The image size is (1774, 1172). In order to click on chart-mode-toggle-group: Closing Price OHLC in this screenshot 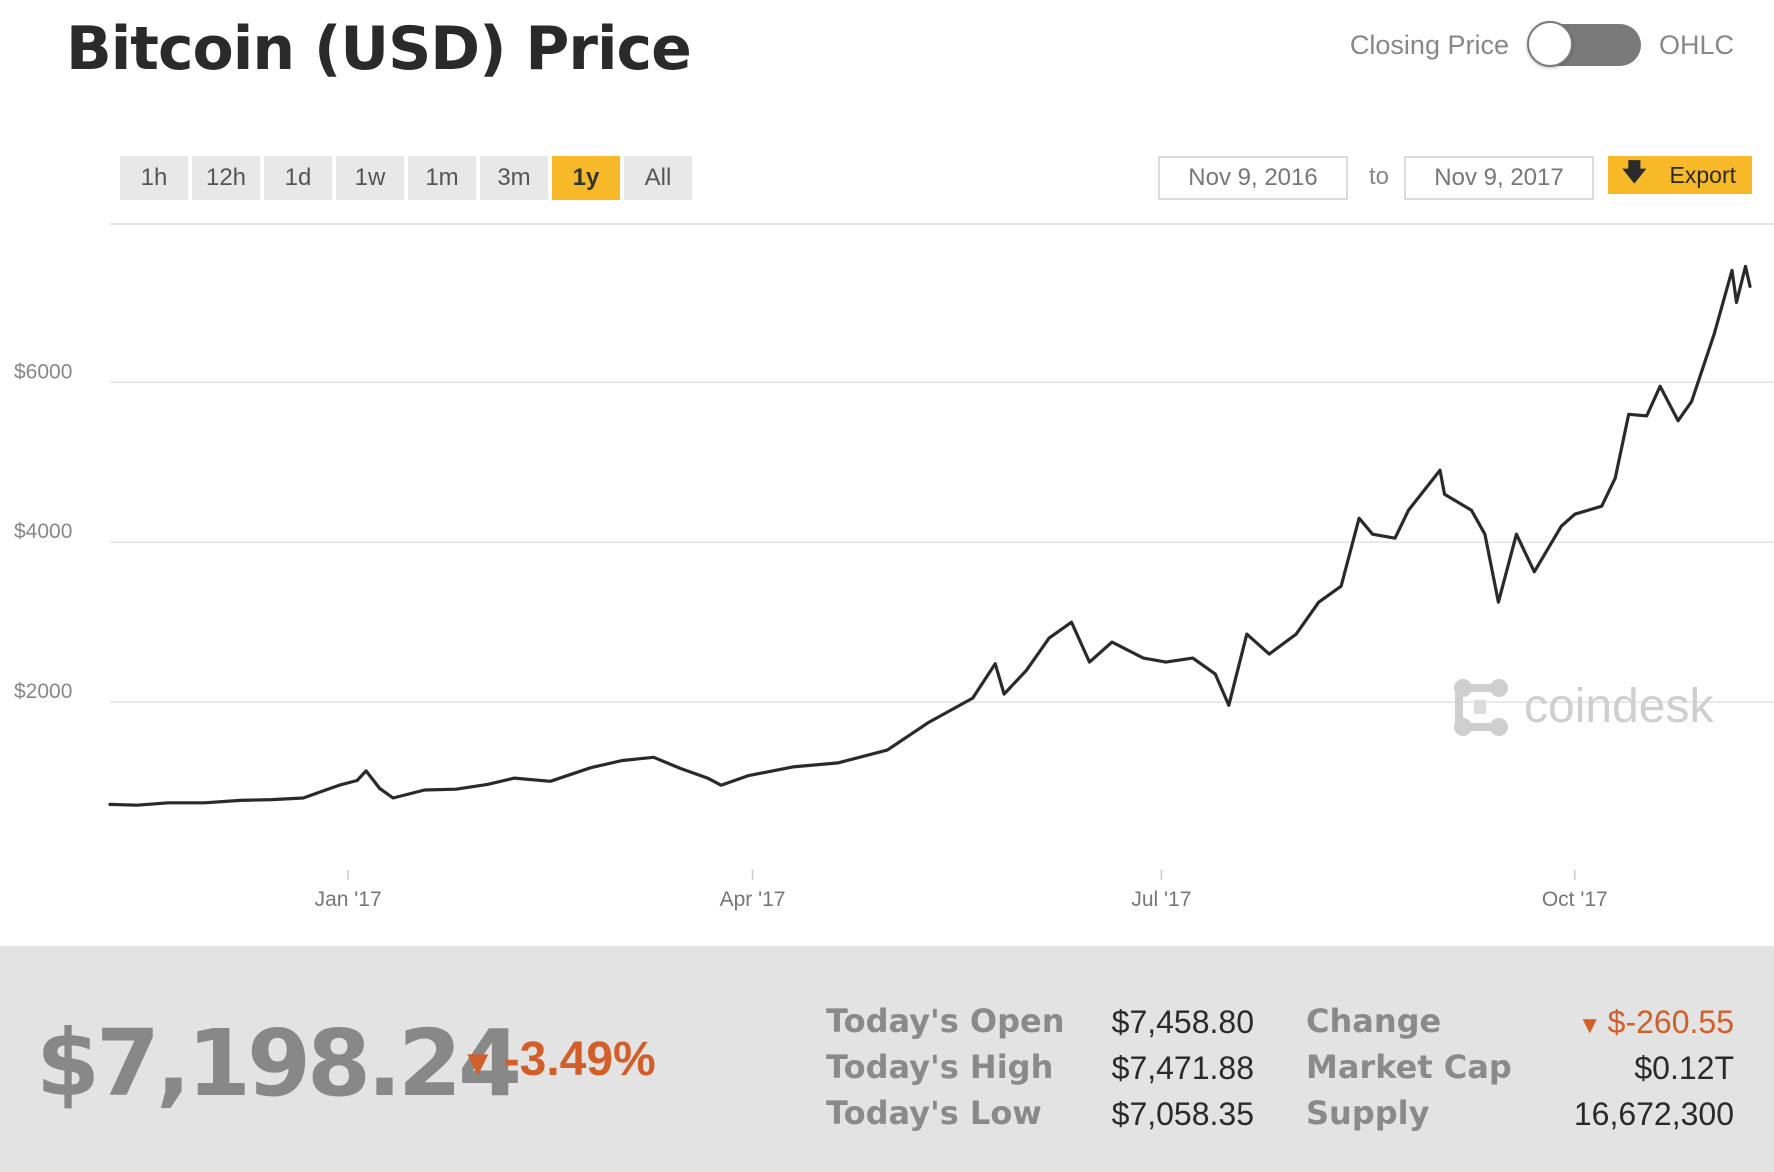, I will do `click(1541, 44)`.